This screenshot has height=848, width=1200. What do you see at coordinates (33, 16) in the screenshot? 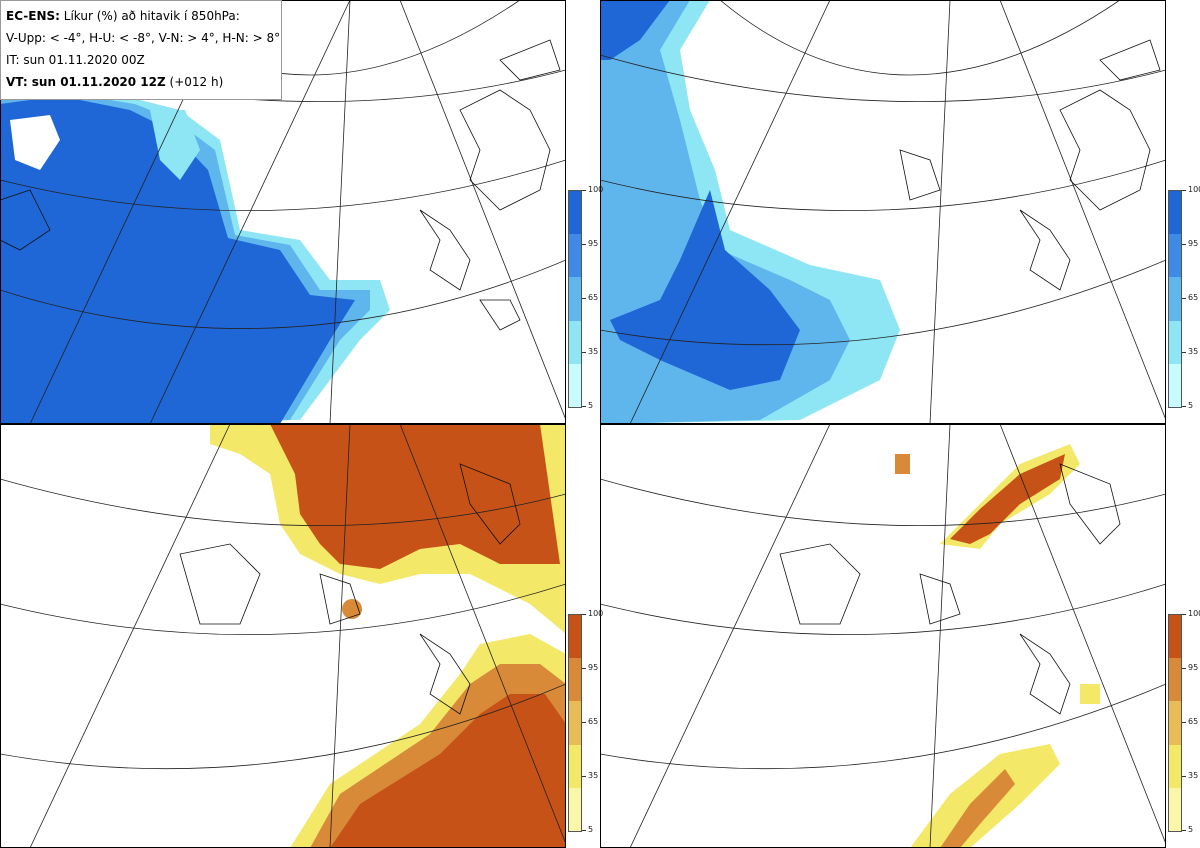
I see `legend-title-bold: EC-ENS:` at bounding box center [33, 16].